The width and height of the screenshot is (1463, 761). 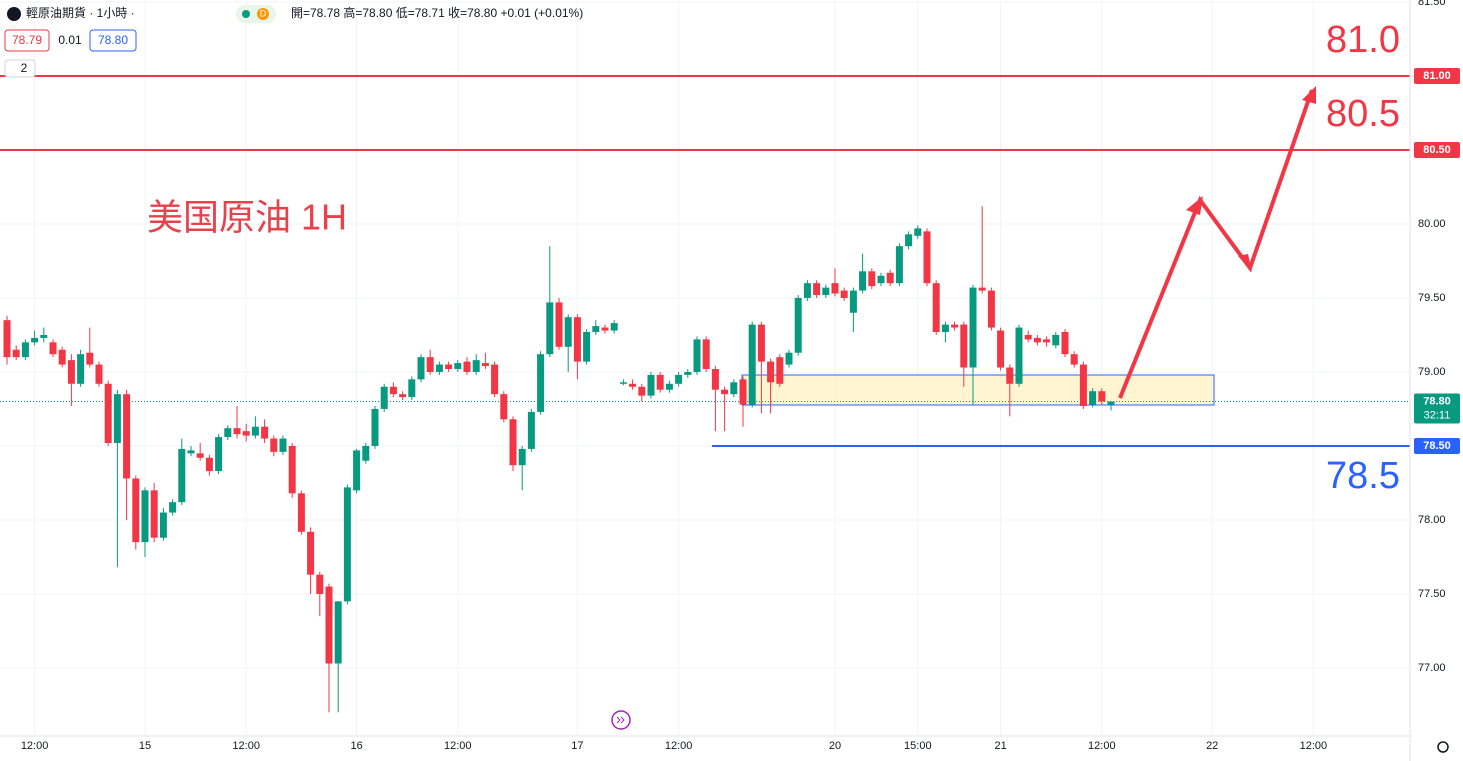 What do you see at coordinates (14, 14) in the screenshot?
I see `symbol-icon` at bounding box center [14, 14].